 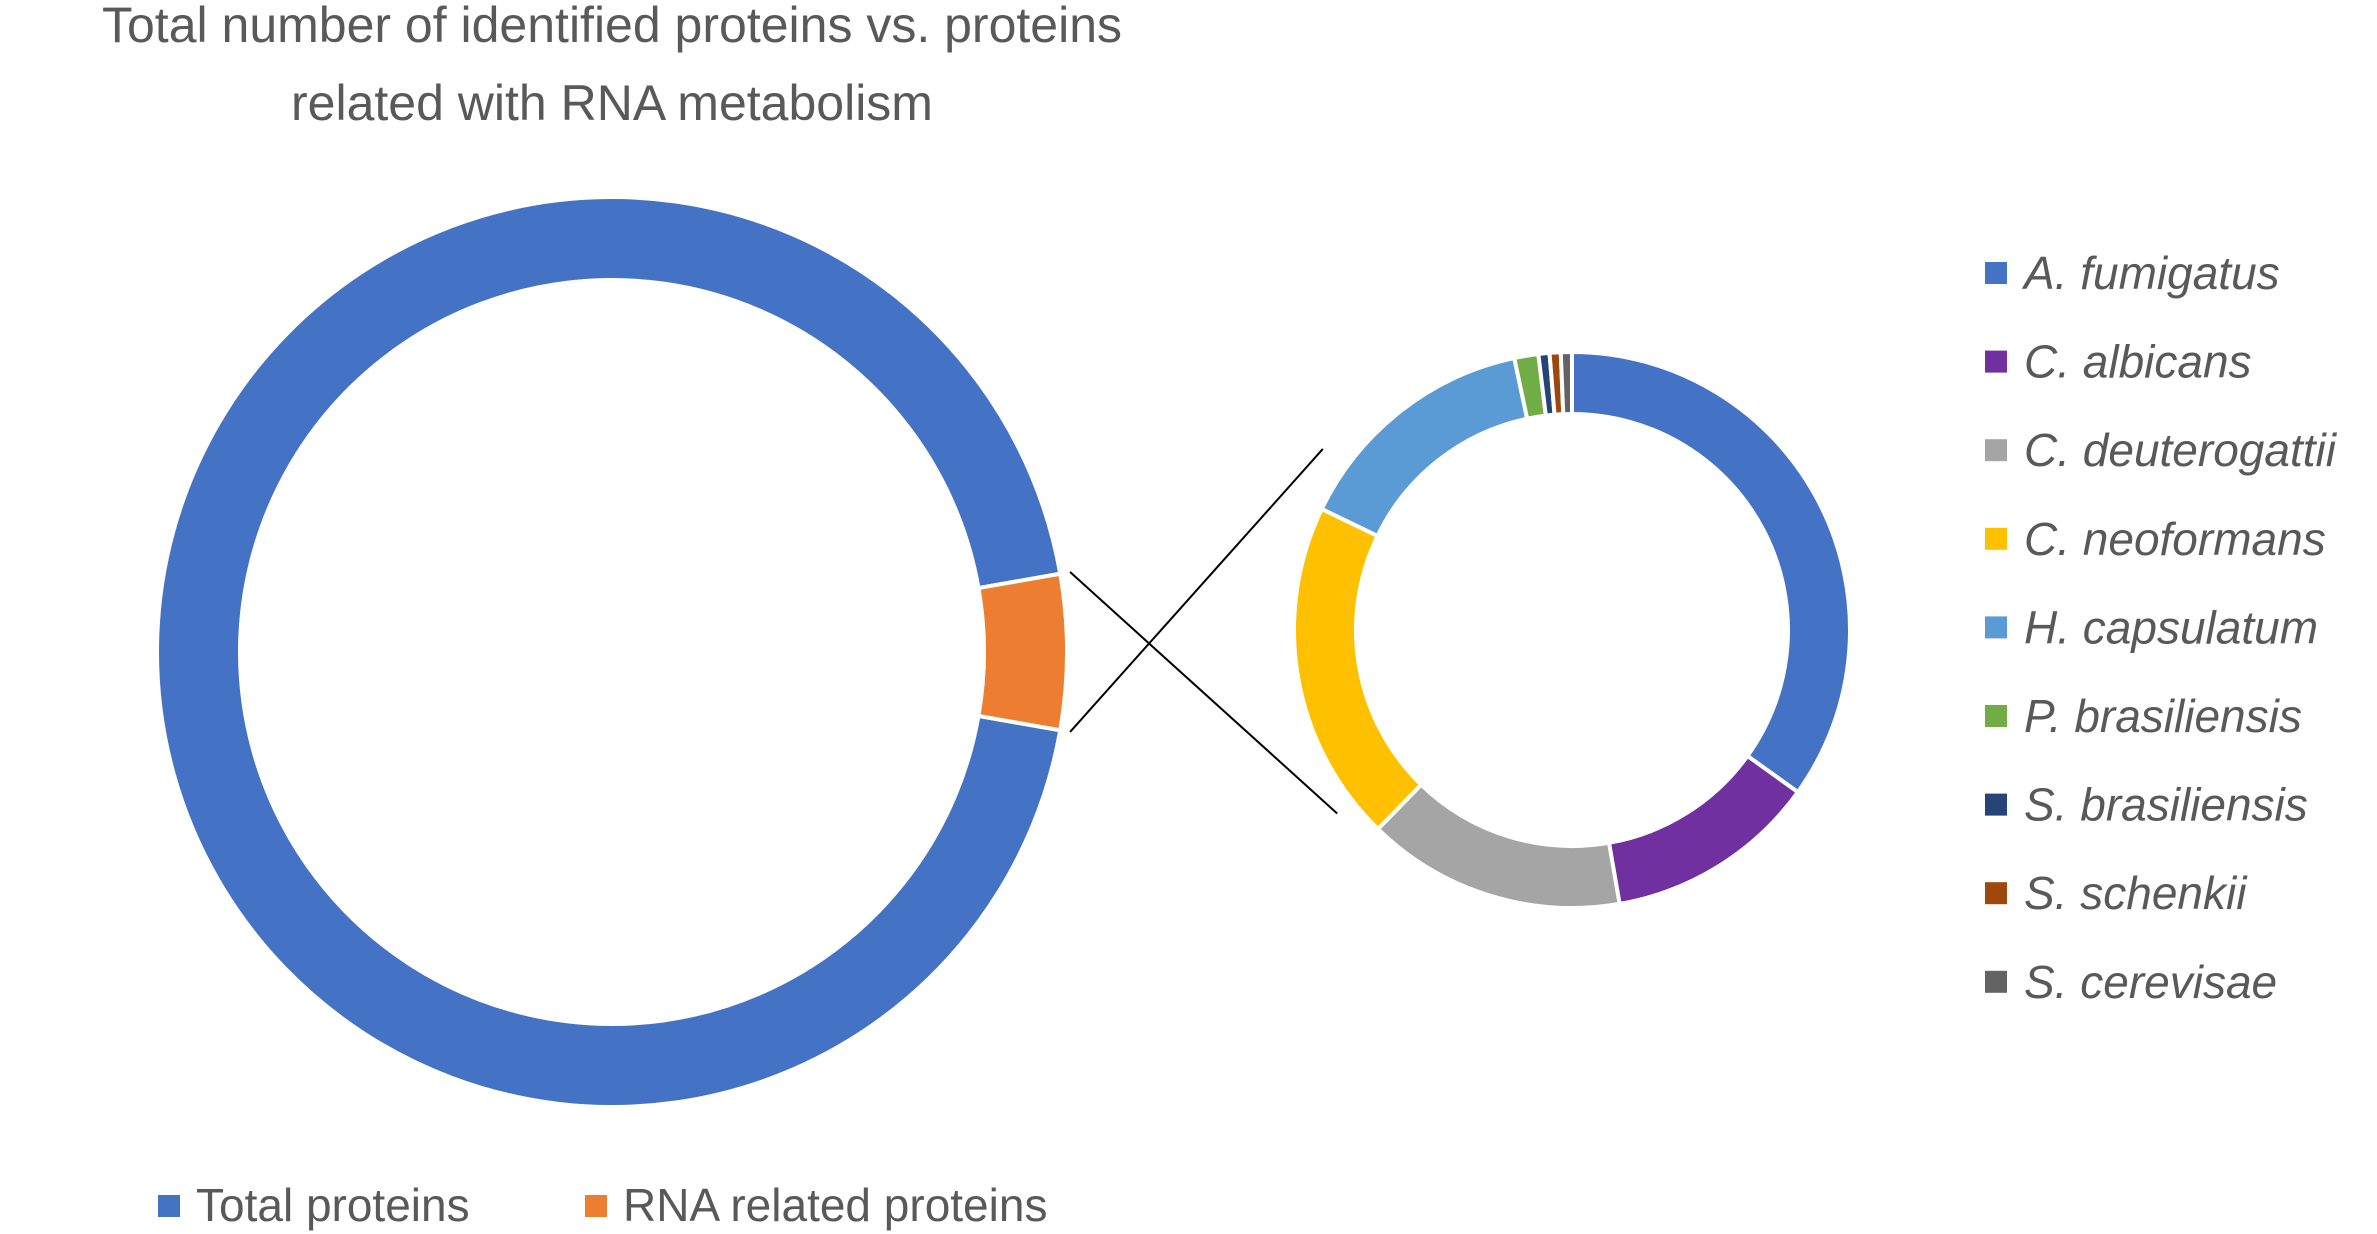 I want to click on slice-s-cerevisae, so click(x=1566, y=383).